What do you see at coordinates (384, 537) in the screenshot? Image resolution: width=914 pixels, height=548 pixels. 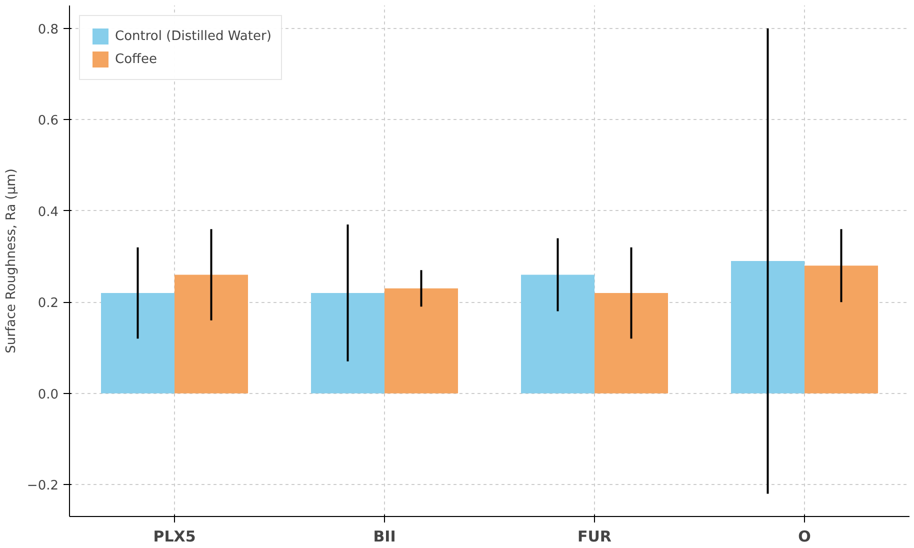 I see `x-tick-label: BII` at bounding box center [384, 537].